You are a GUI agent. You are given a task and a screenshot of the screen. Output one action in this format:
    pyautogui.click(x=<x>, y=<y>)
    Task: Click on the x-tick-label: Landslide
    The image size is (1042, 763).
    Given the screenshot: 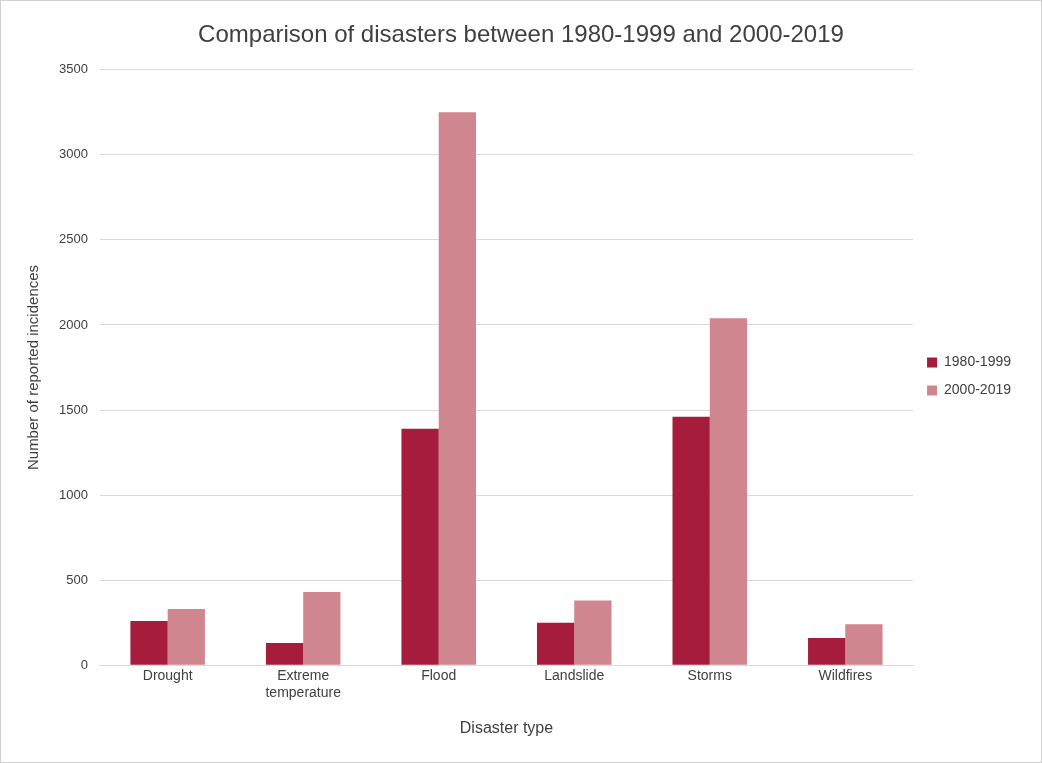 What is the action you would take?
    pyautogui.click(x=574, y=675)
    